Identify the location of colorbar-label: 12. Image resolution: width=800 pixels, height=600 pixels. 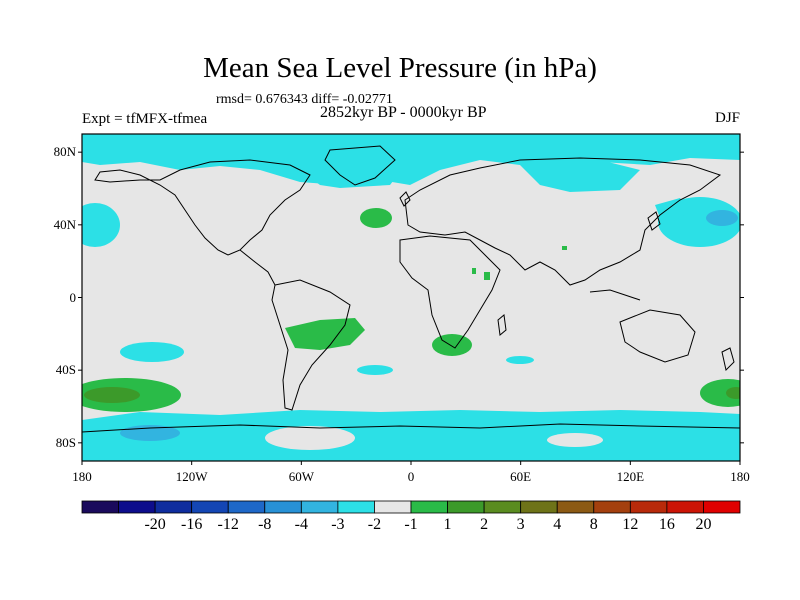
(630, 524).